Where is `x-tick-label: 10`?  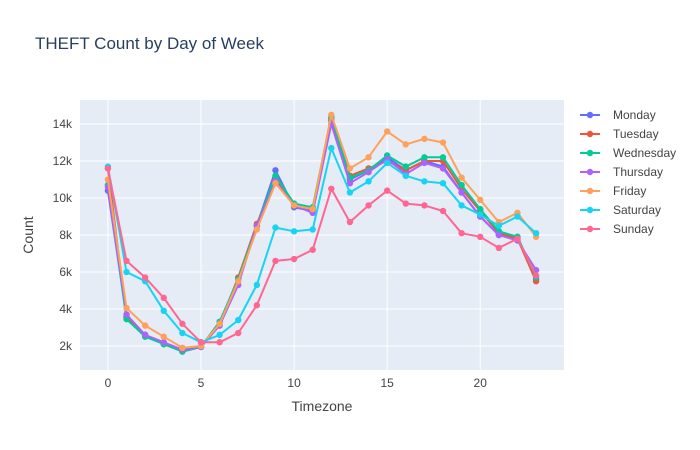 x-tick-label: 10 is located at coordinates (294, 383).